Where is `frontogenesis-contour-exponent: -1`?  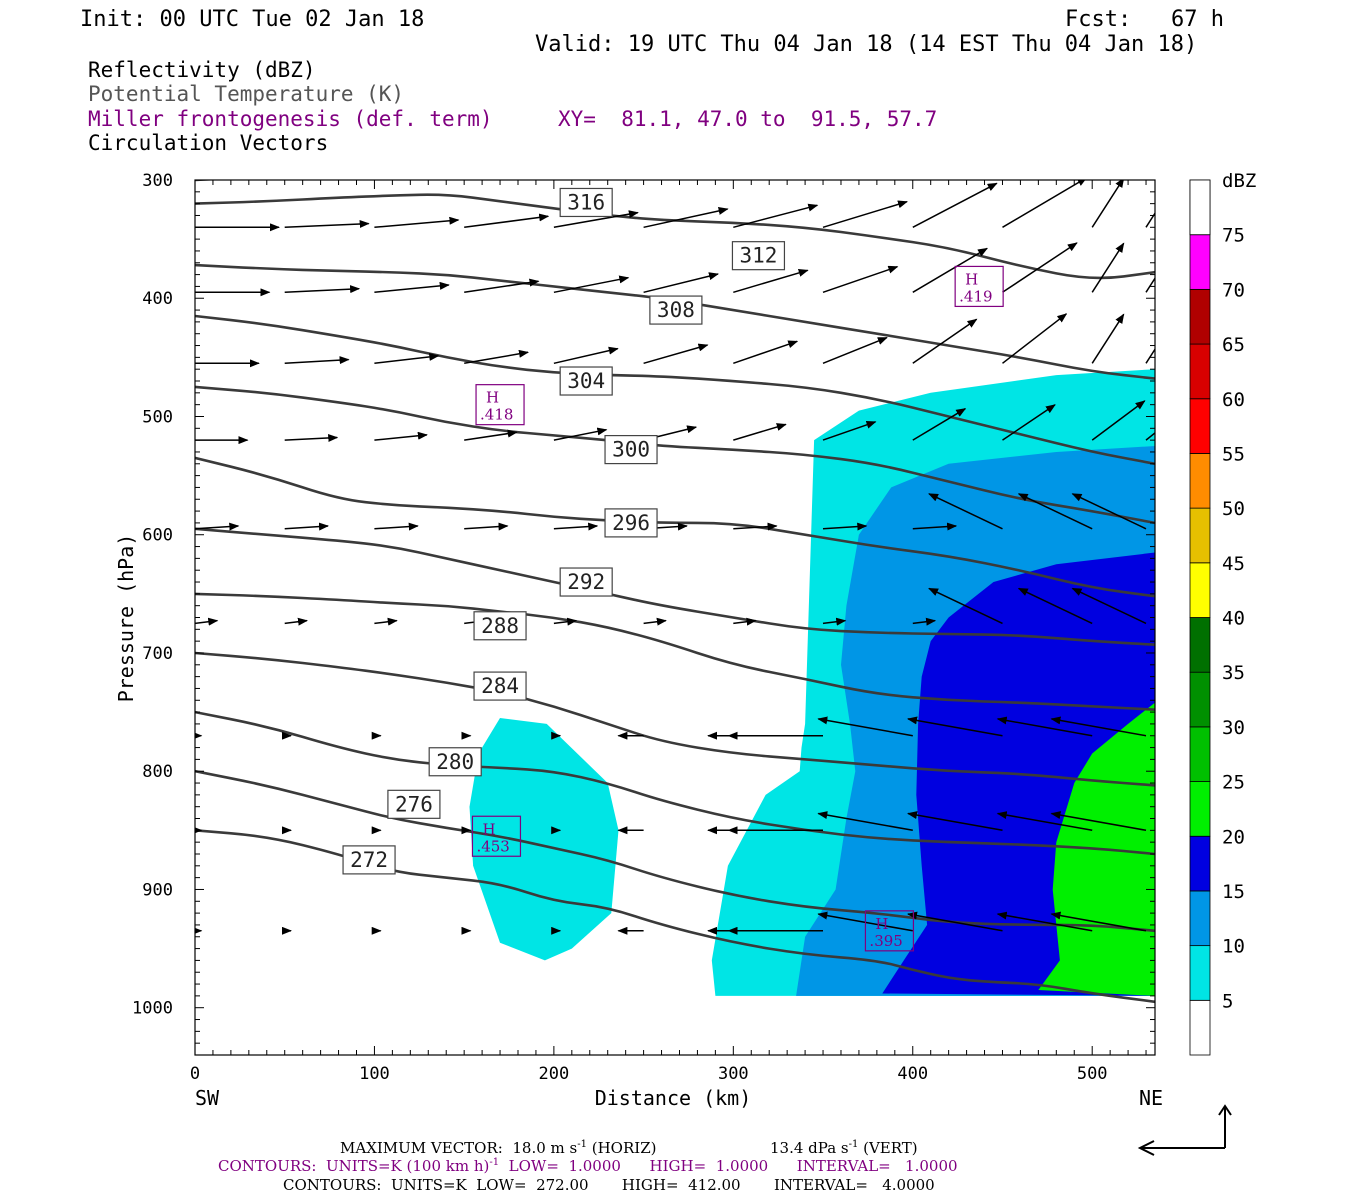
frontogenesis-contour-exponent: -1 is located at coordinates (494, 1162).